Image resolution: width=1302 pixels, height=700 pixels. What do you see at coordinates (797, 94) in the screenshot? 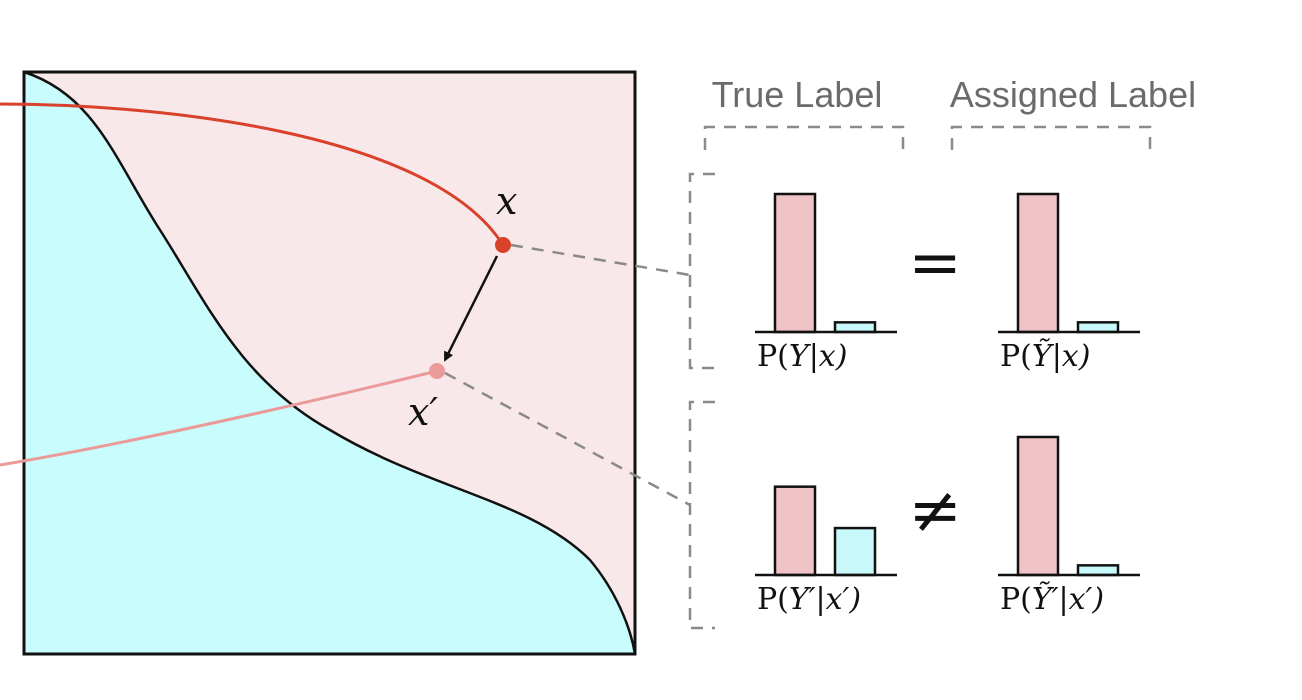
I see `true-label-header: True Label` at bounding box center [797, 94].